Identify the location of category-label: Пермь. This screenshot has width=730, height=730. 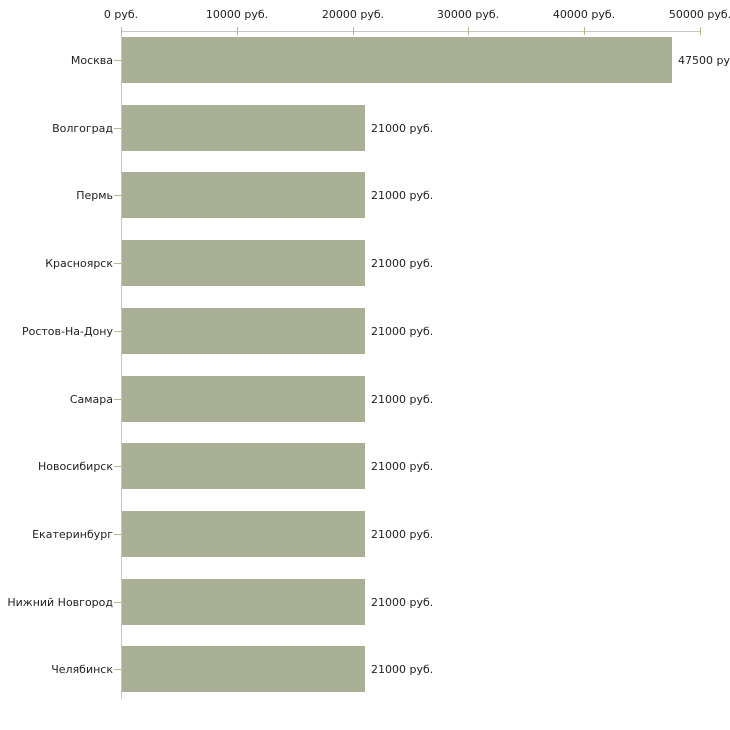
(94, 195).